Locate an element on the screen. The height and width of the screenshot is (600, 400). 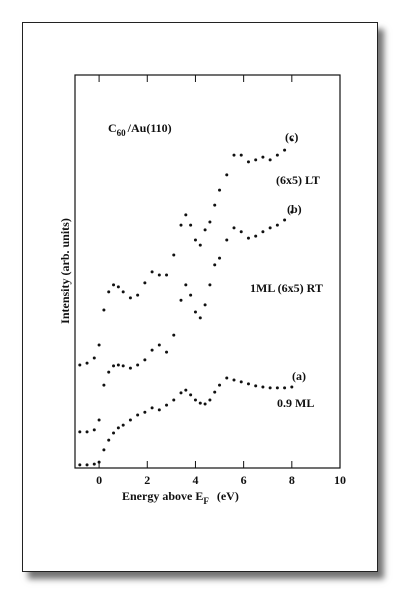
x-tick-label: 2 is located at coordinates (147, 480).